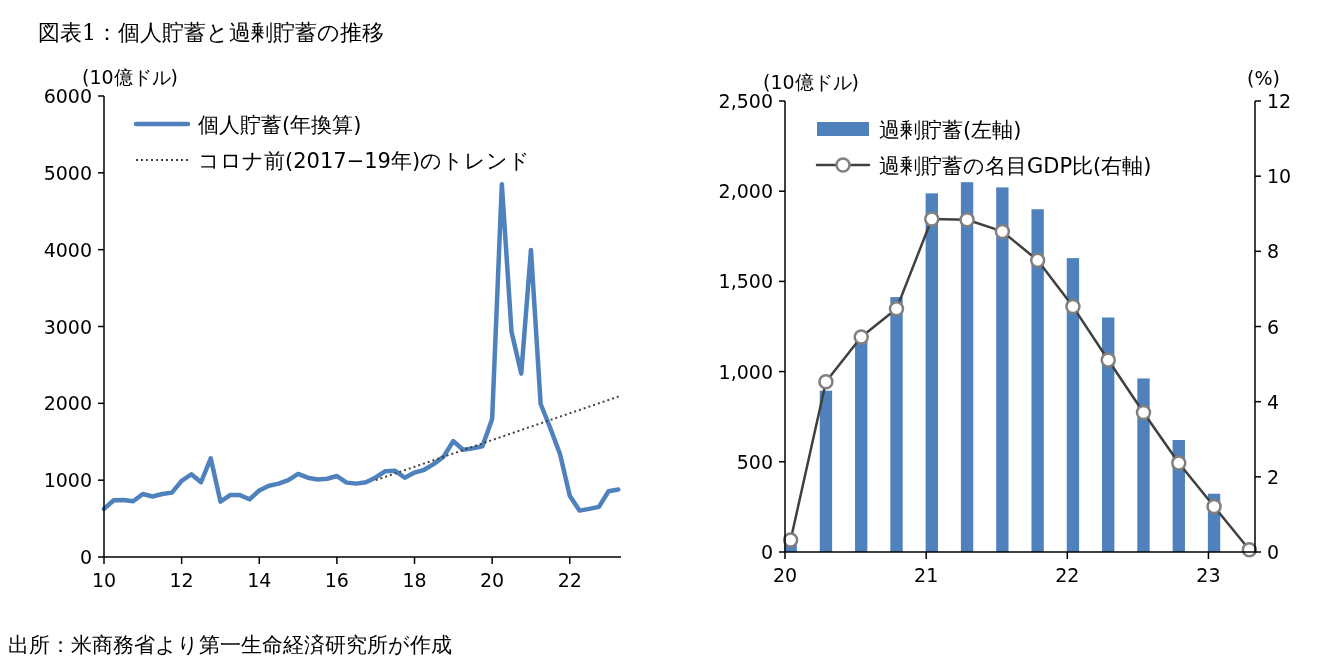  Describe the element at coordinates (745, 281) in the screenshot. I see `y-tick-label: 1,500` at that location.